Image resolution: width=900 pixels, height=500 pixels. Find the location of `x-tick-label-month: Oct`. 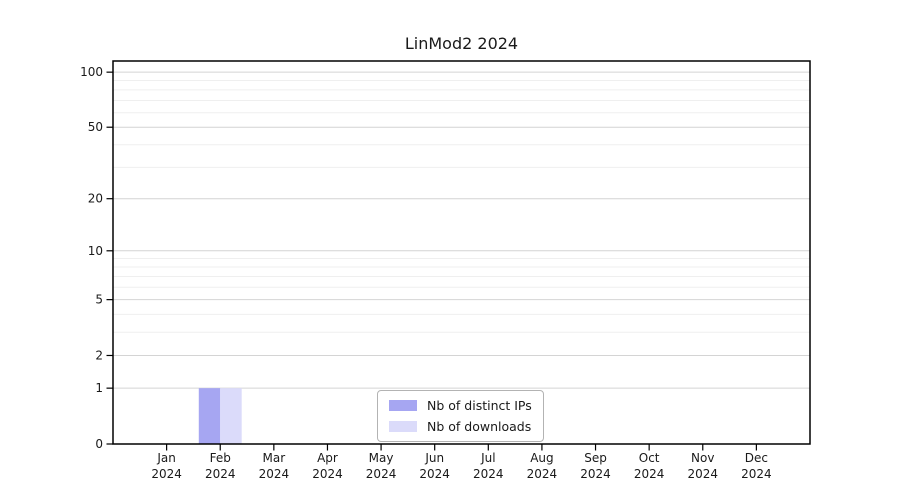

x-tick-label-month: Oct is located at coordinates (649, 458).